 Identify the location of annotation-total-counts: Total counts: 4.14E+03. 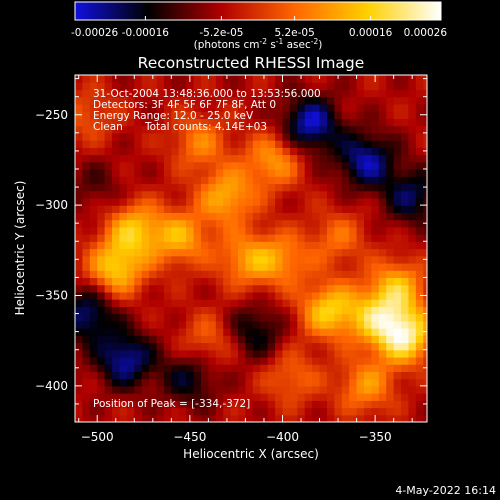
(205, 127).